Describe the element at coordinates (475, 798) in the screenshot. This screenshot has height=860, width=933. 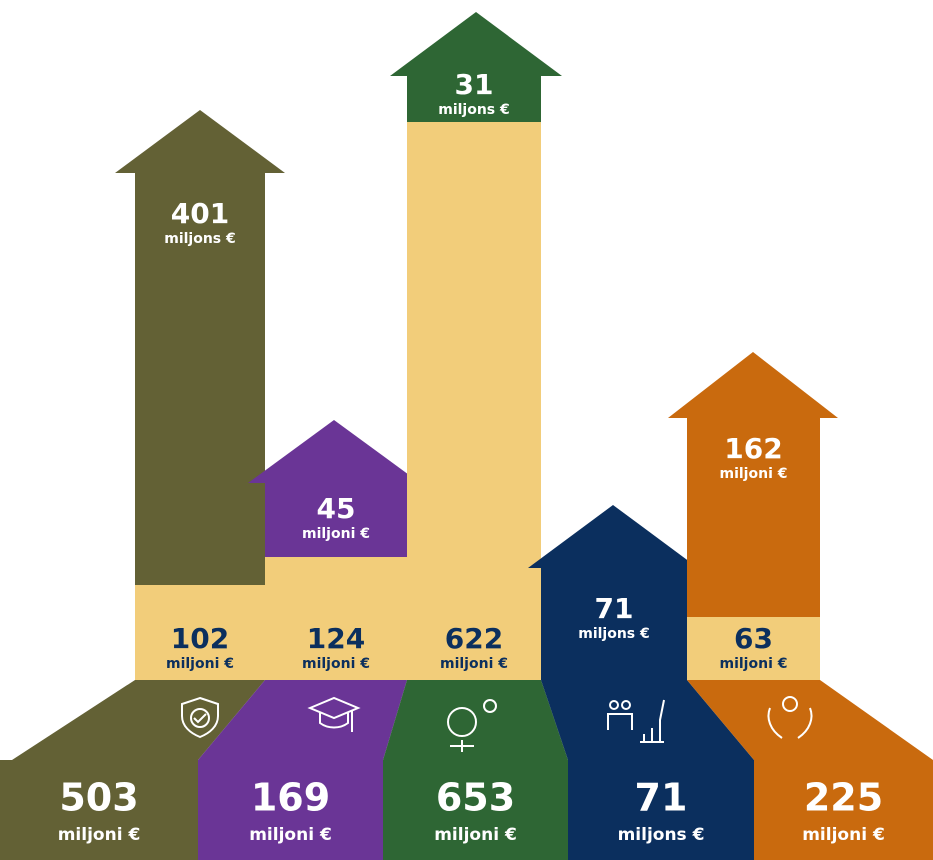
I see `total-value: 653` at that location.